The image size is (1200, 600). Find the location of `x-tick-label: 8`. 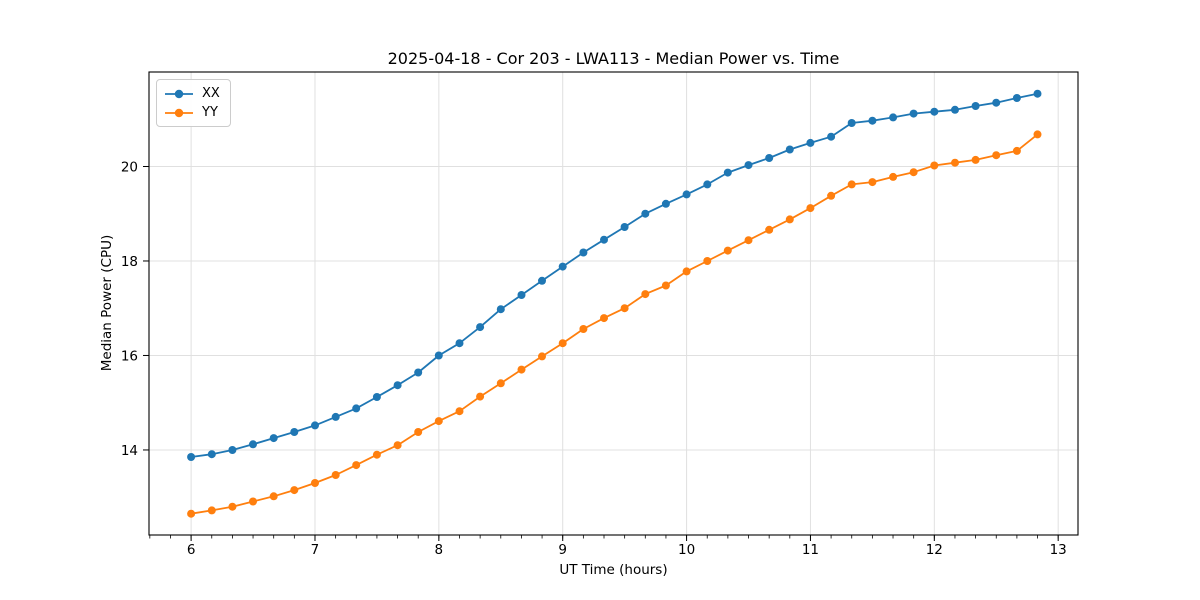

x-tick-label: 8 is located at coordinates (439, 550).